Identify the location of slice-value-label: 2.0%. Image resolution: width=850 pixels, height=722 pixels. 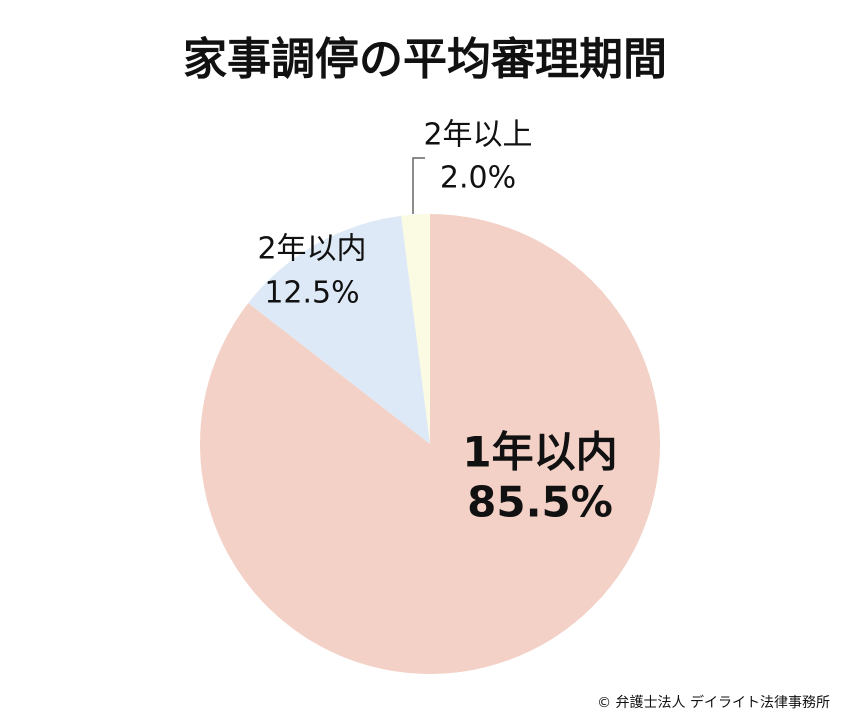
(478, 178).